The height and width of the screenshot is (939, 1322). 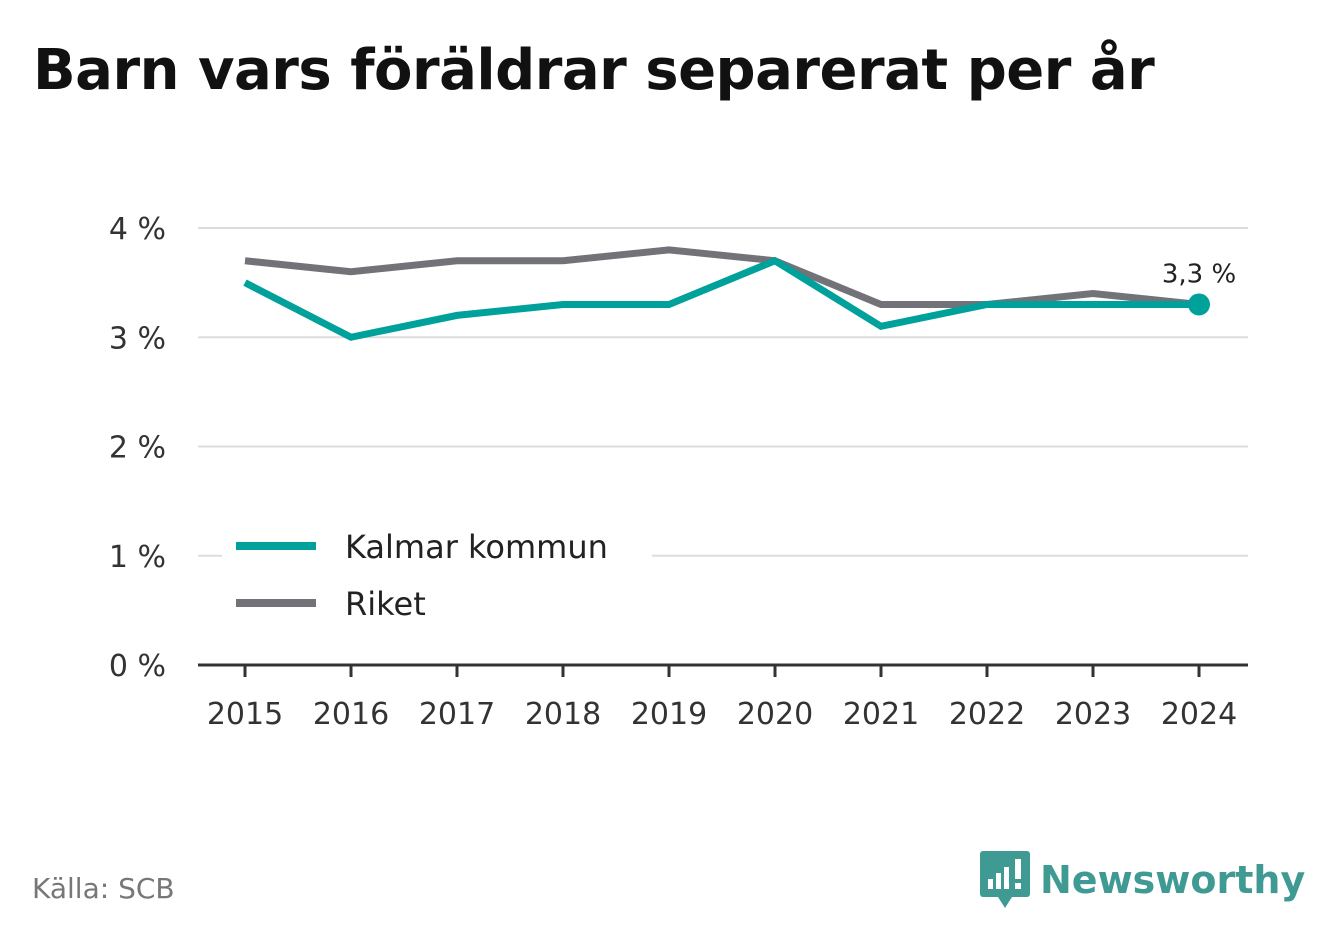 What do you see at coordinates (1199, 304) in the screenshot?
I see `end-point-marker` at bounding box center [1199, 304].